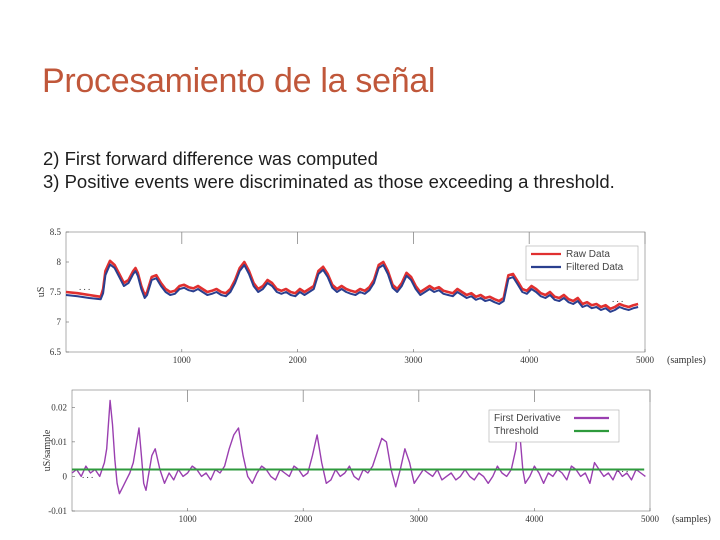 Image resolution: width=720 pixels, height=540 pixels. Describe the element at coordinates (239, 81) in the screenshot. I see `slide-title: Procesamiento de la señal` at that location.